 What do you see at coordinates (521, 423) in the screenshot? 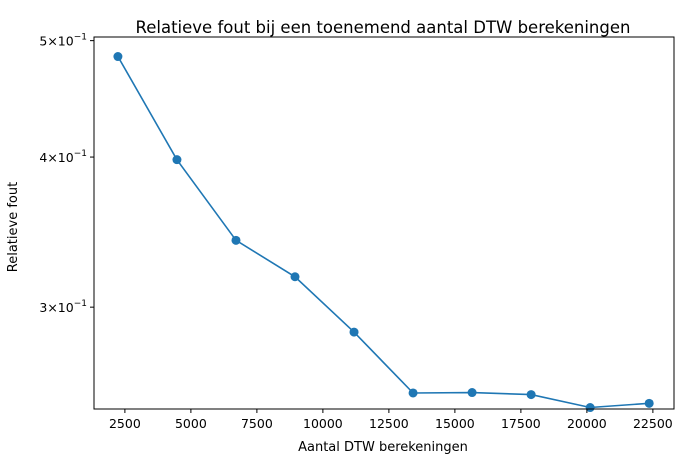
I see `x-tick-label: 17500` at bounding box center [521, 423].